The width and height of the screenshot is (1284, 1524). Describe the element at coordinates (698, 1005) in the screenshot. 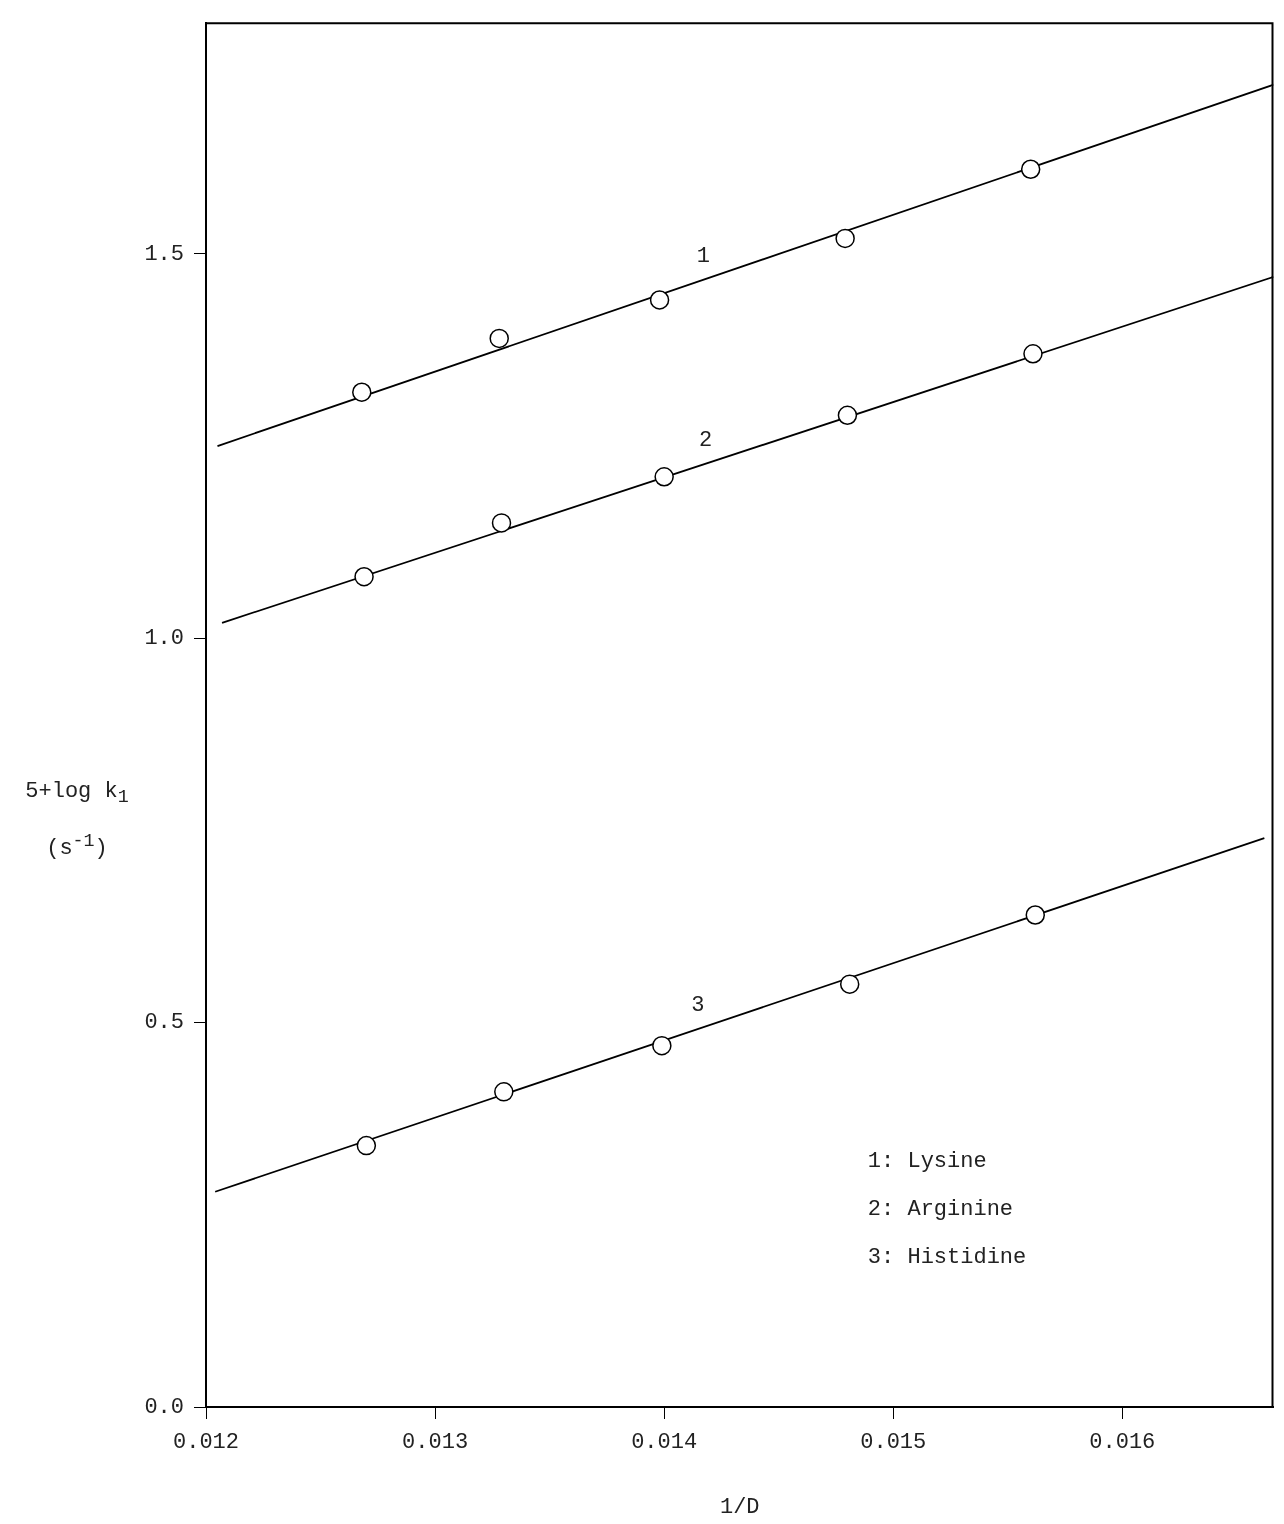

I see `series-label: 3` at that location.